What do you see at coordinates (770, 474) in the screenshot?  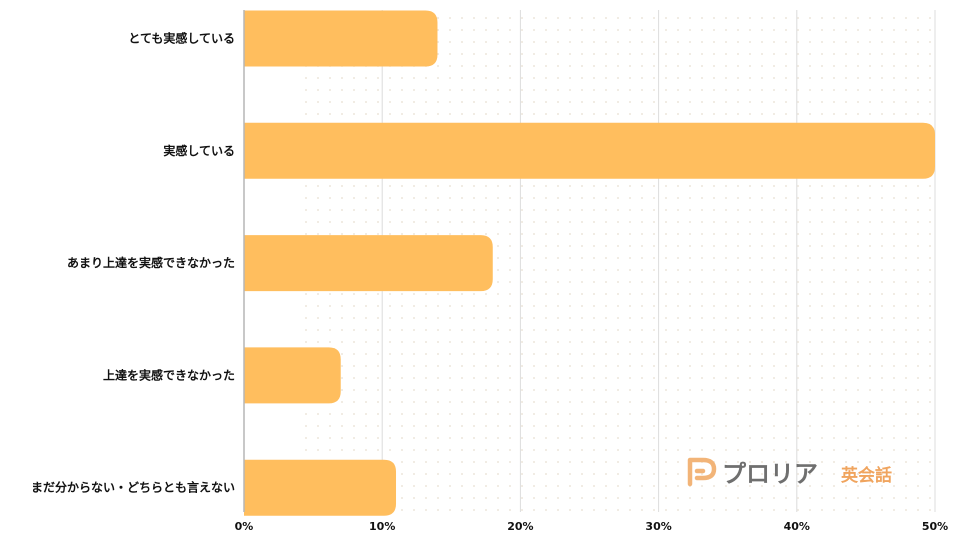 I see `logo-main-text: プロリア` at bounding box center [770, 474].